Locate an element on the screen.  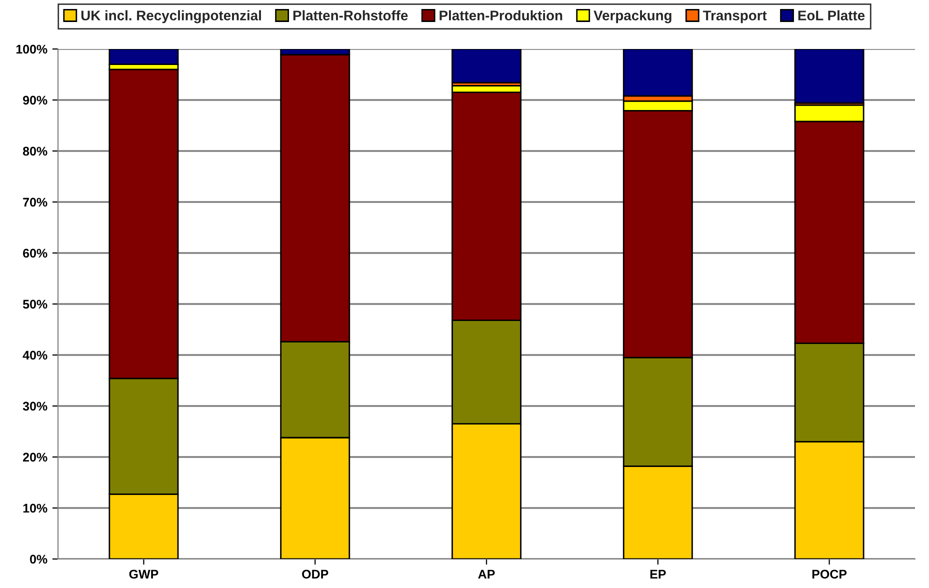
legend-label: UK incl. Recyclingpotenzial is located at coordinates (171, 17).